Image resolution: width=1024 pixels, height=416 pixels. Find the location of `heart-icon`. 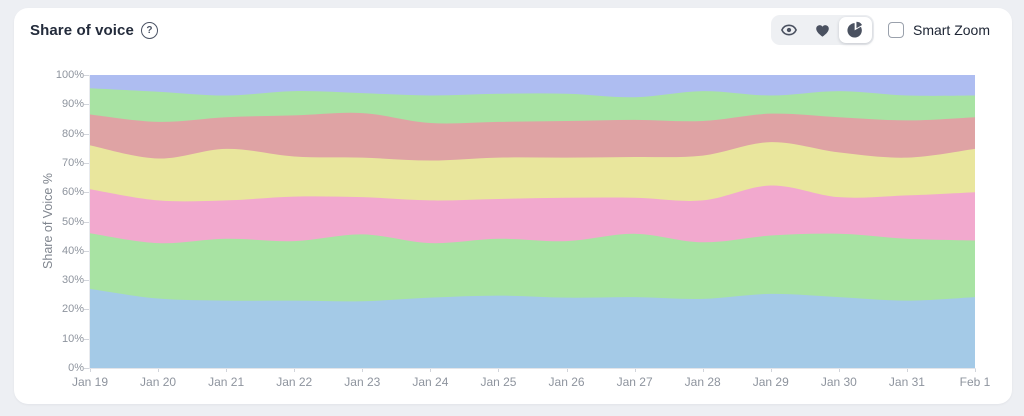

heart-icon is located at coordinates (822, 30).